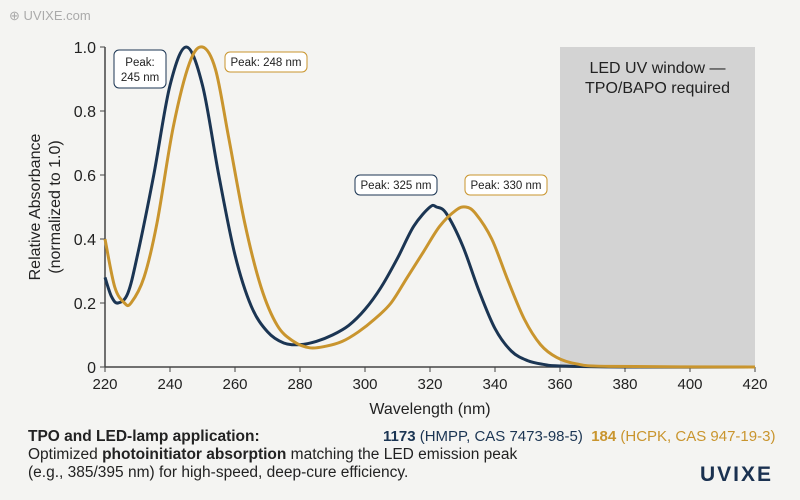 The height and width of the screenshot is (500, 800). What do you see at coordinates (429, 409) in the screenshot?
I see `x-axis-label: Wavelength (nm)` at bounding box center [429, 409].